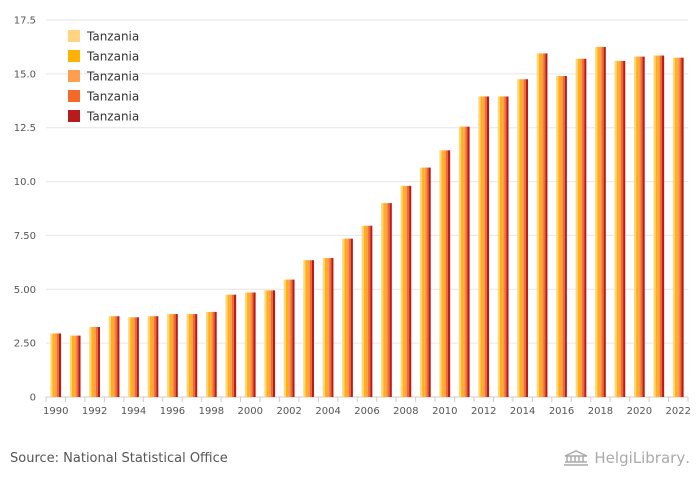  Describe the element at coordinates (94, 411) in the screenshot. I see `x-tick-label: 1992` at that location.